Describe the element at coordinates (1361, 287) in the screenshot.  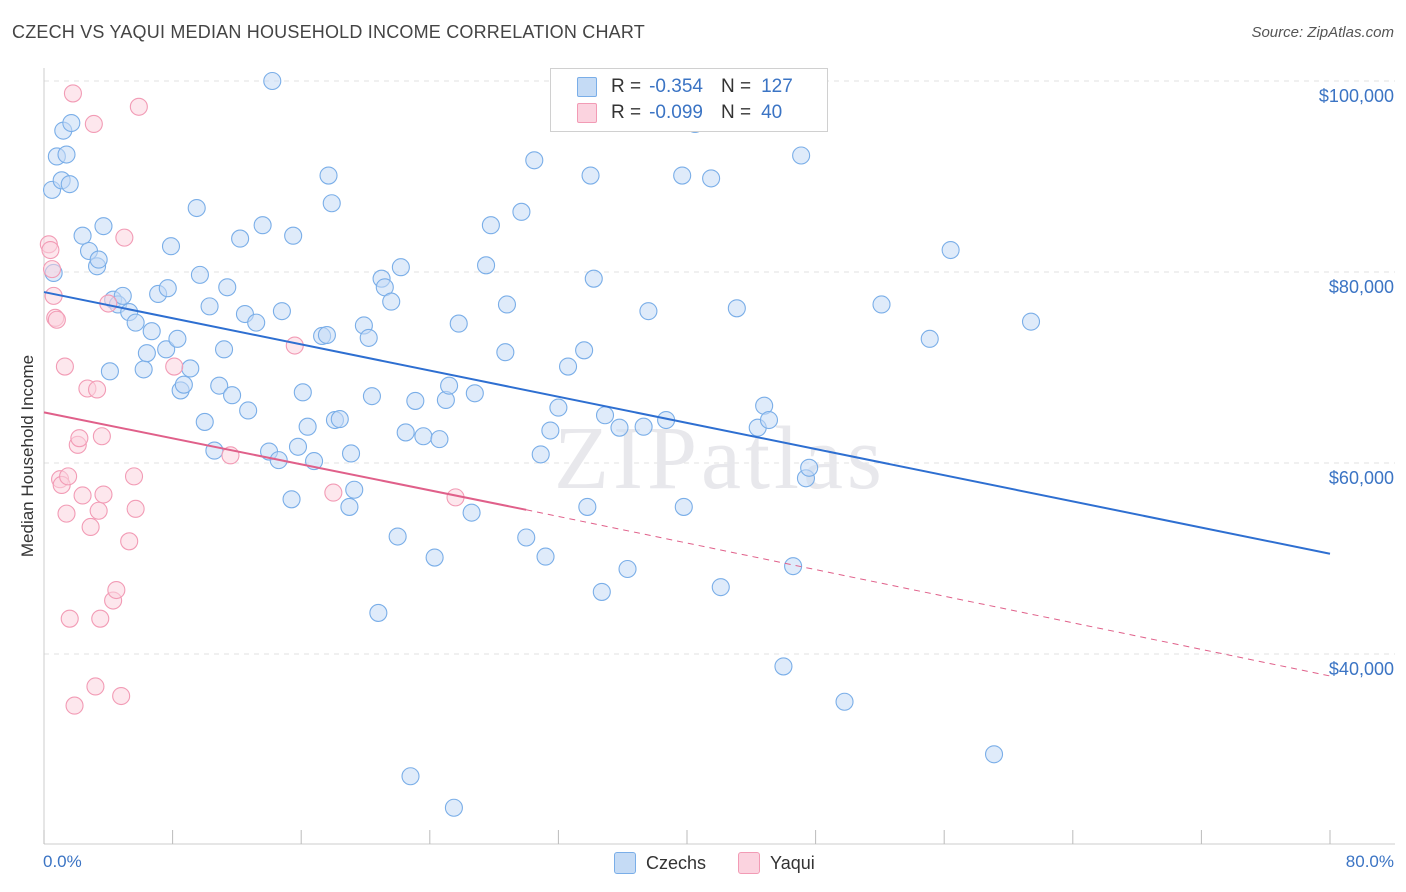
I see `y-tick-label: $80,000` at that location.